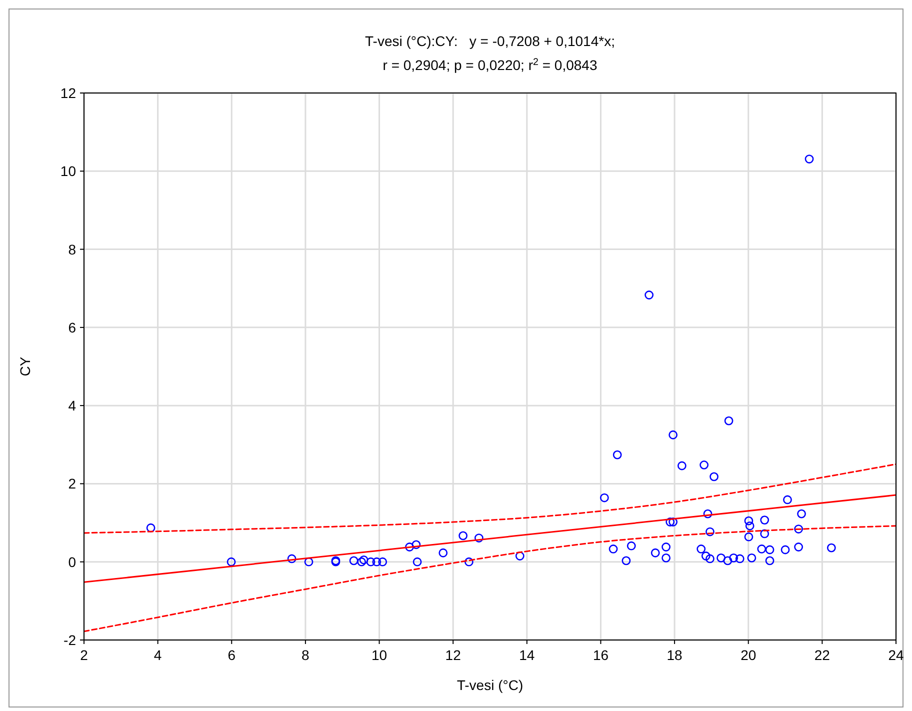  I want to click on x-tick-label: 14, so click(527, 655).